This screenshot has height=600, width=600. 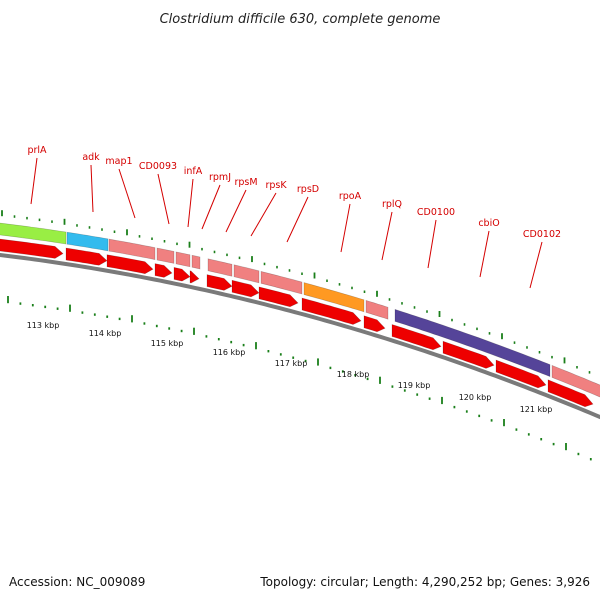 What do you see at coordinates (91, 157) in the screenshot?
I see `gene-label-adk: adk` at bounding box center [91, 157].